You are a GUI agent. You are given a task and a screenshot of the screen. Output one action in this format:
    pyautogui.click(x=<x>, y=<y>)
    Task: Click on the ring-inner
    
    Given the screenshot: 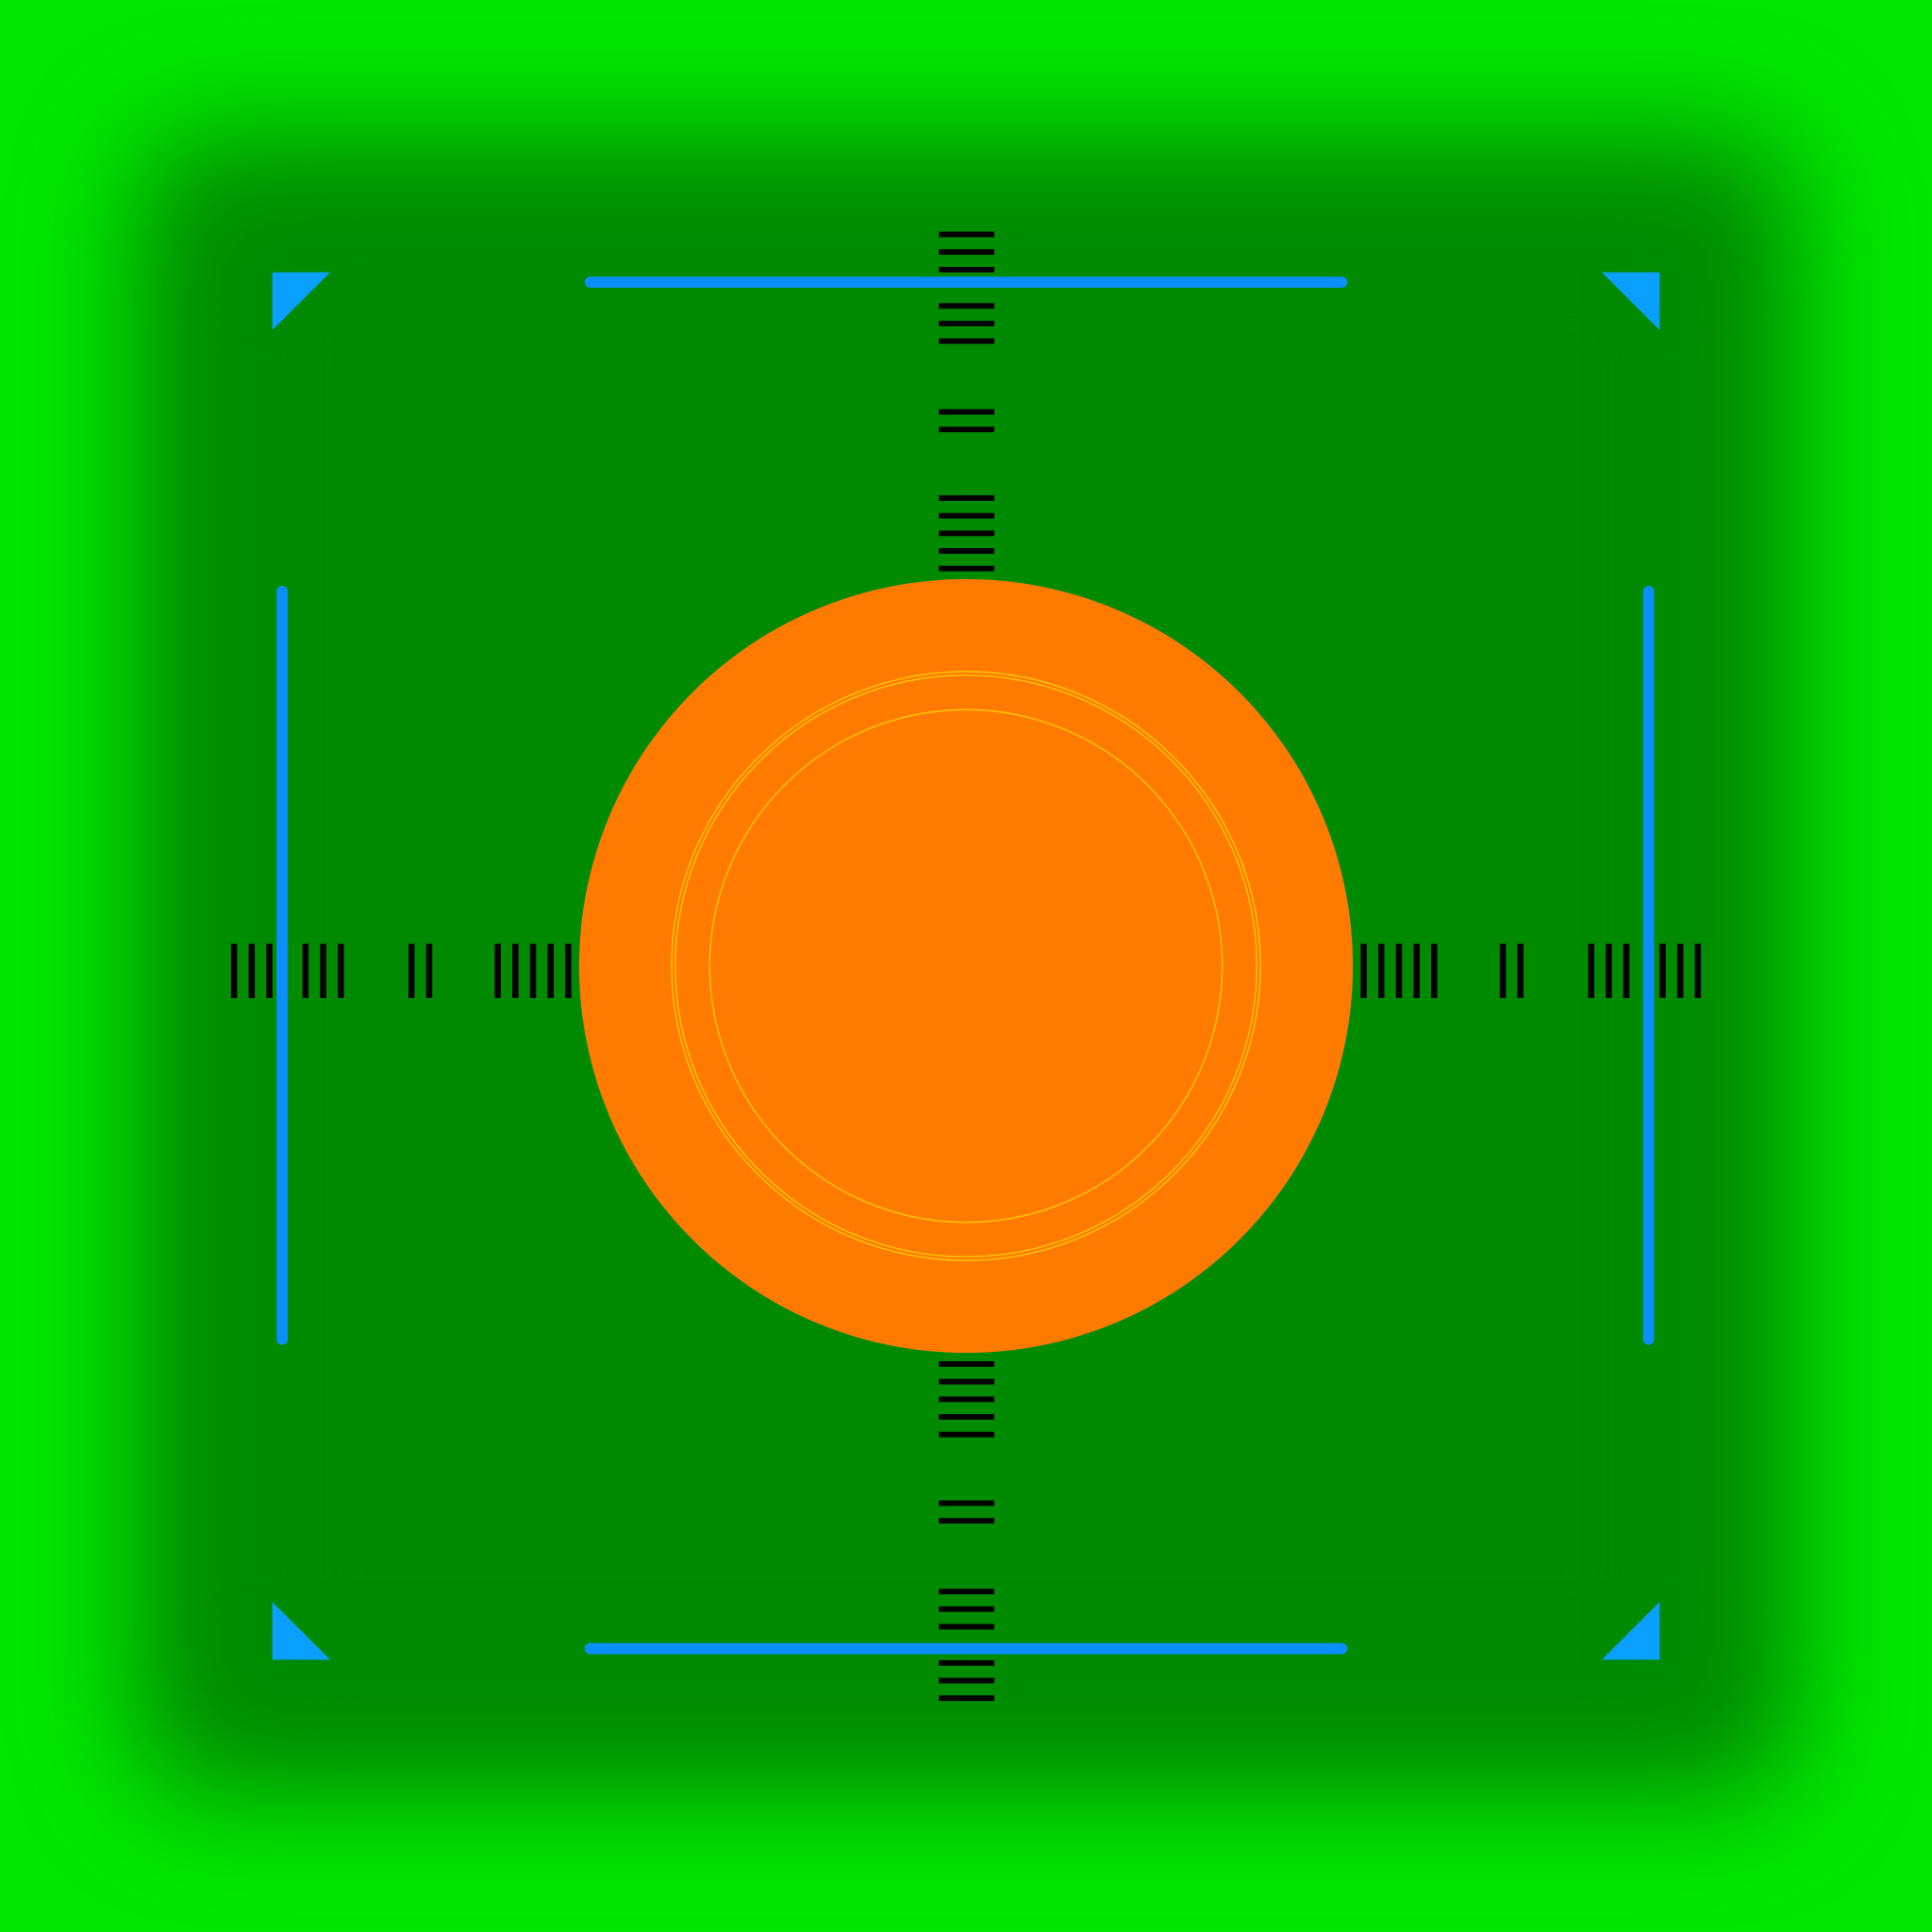 What is the action you would take?
    pyautogui.click(x=966, y=966)
    